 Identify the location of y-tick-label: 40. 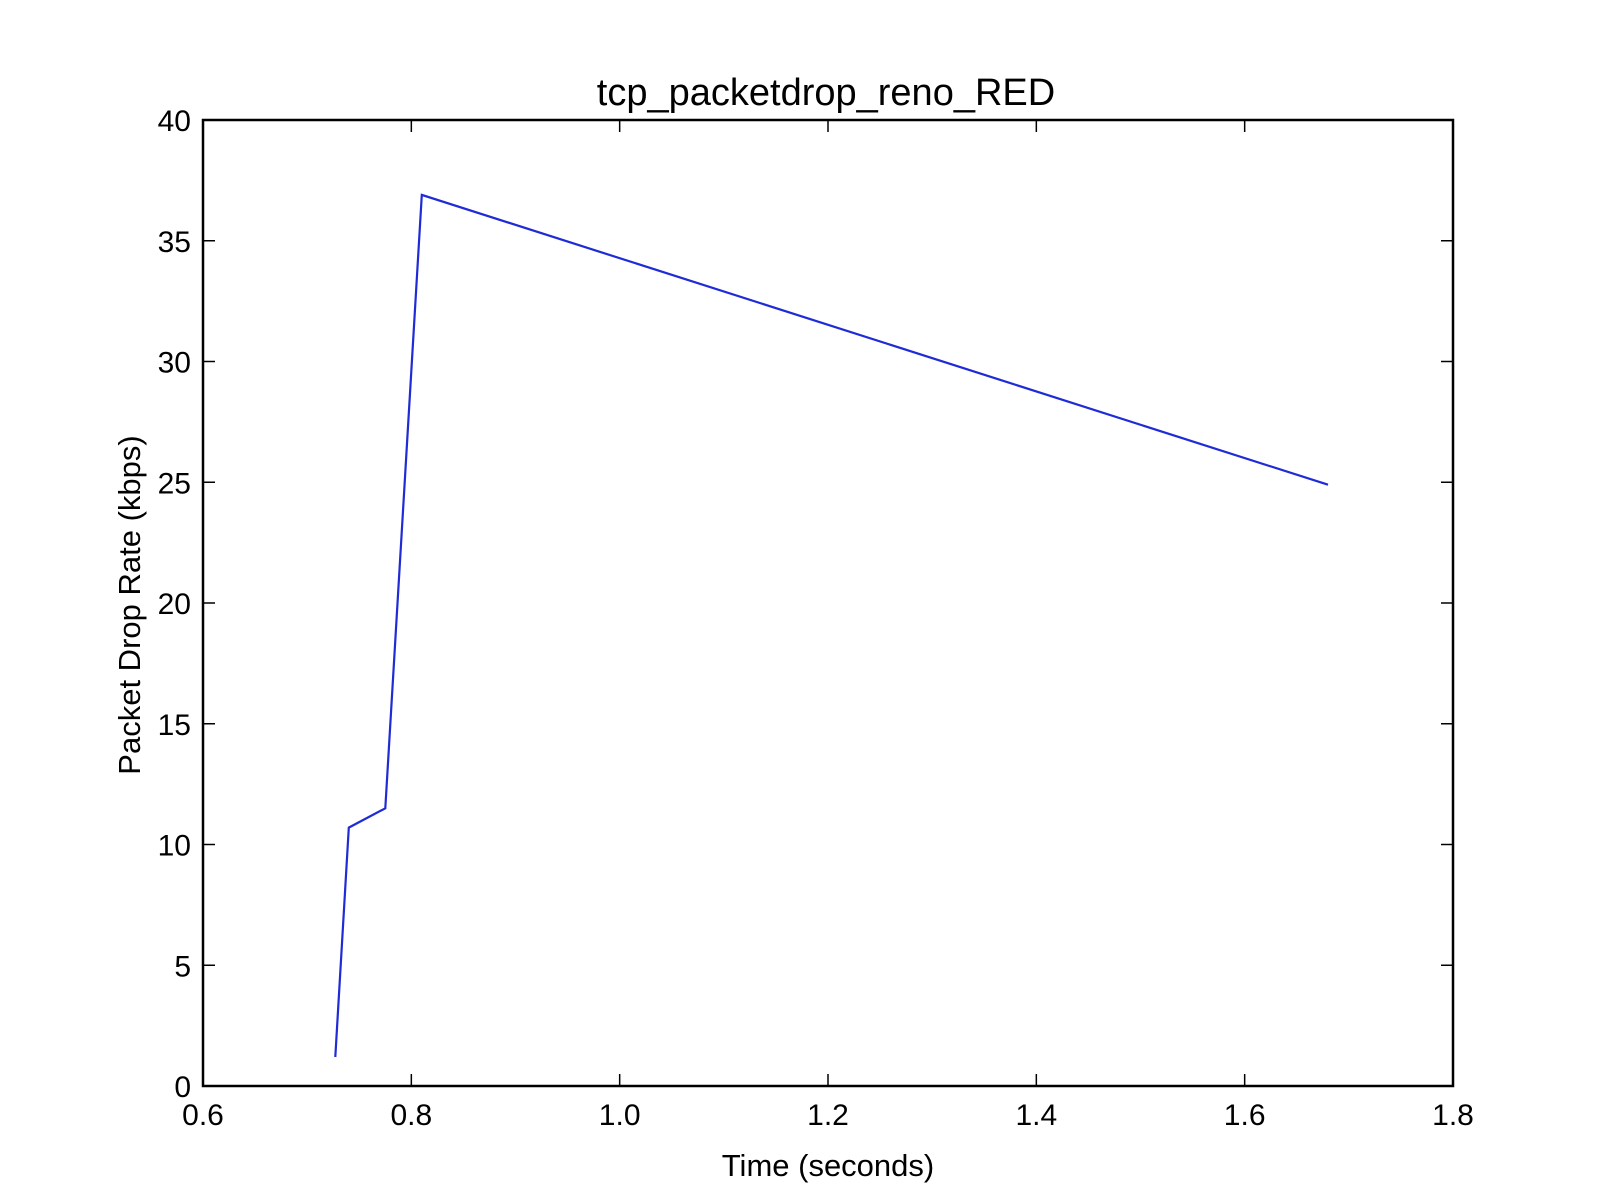
(174, 121).